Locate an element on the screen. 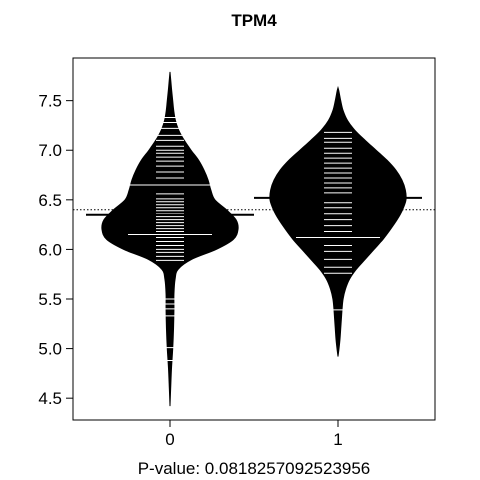  chart-title: TPM4 is located at coordinates (254, 20).